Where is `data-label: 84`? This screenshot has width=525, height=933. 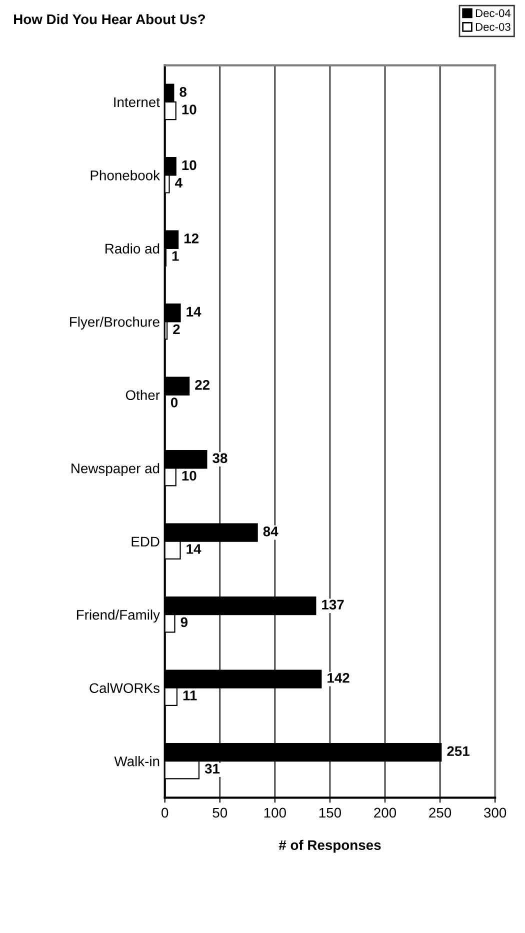
data-label: 84 is located at coordinates (270, 531).